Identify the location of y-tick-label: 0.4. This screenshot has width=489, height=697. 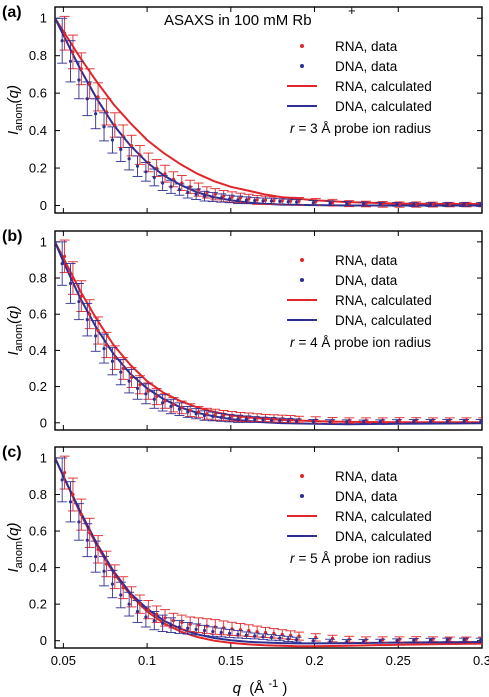
(38, 350).